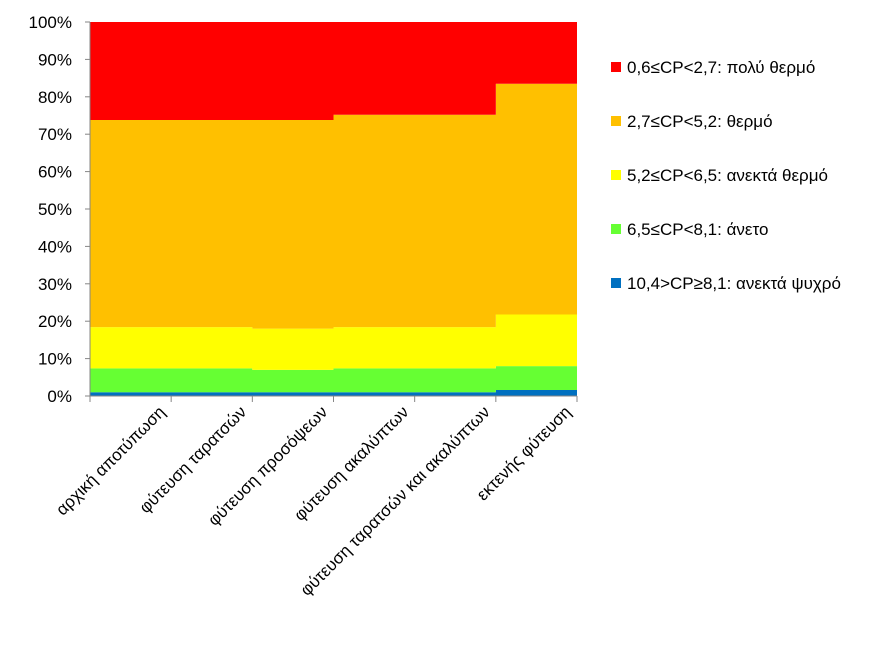 This screenshot has height=658, width=886. What do you see at coordinates (55, 59) in the screenshot?
I see `y-tick-label: 90%` at bounding box center [55, 59].